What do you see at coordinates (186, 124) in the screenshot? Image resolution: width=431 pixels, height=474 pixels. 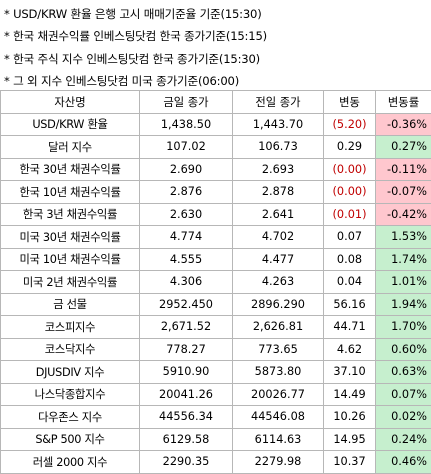 I see `today-close-cell: 1,438.50` at bounding box center [186, 124].